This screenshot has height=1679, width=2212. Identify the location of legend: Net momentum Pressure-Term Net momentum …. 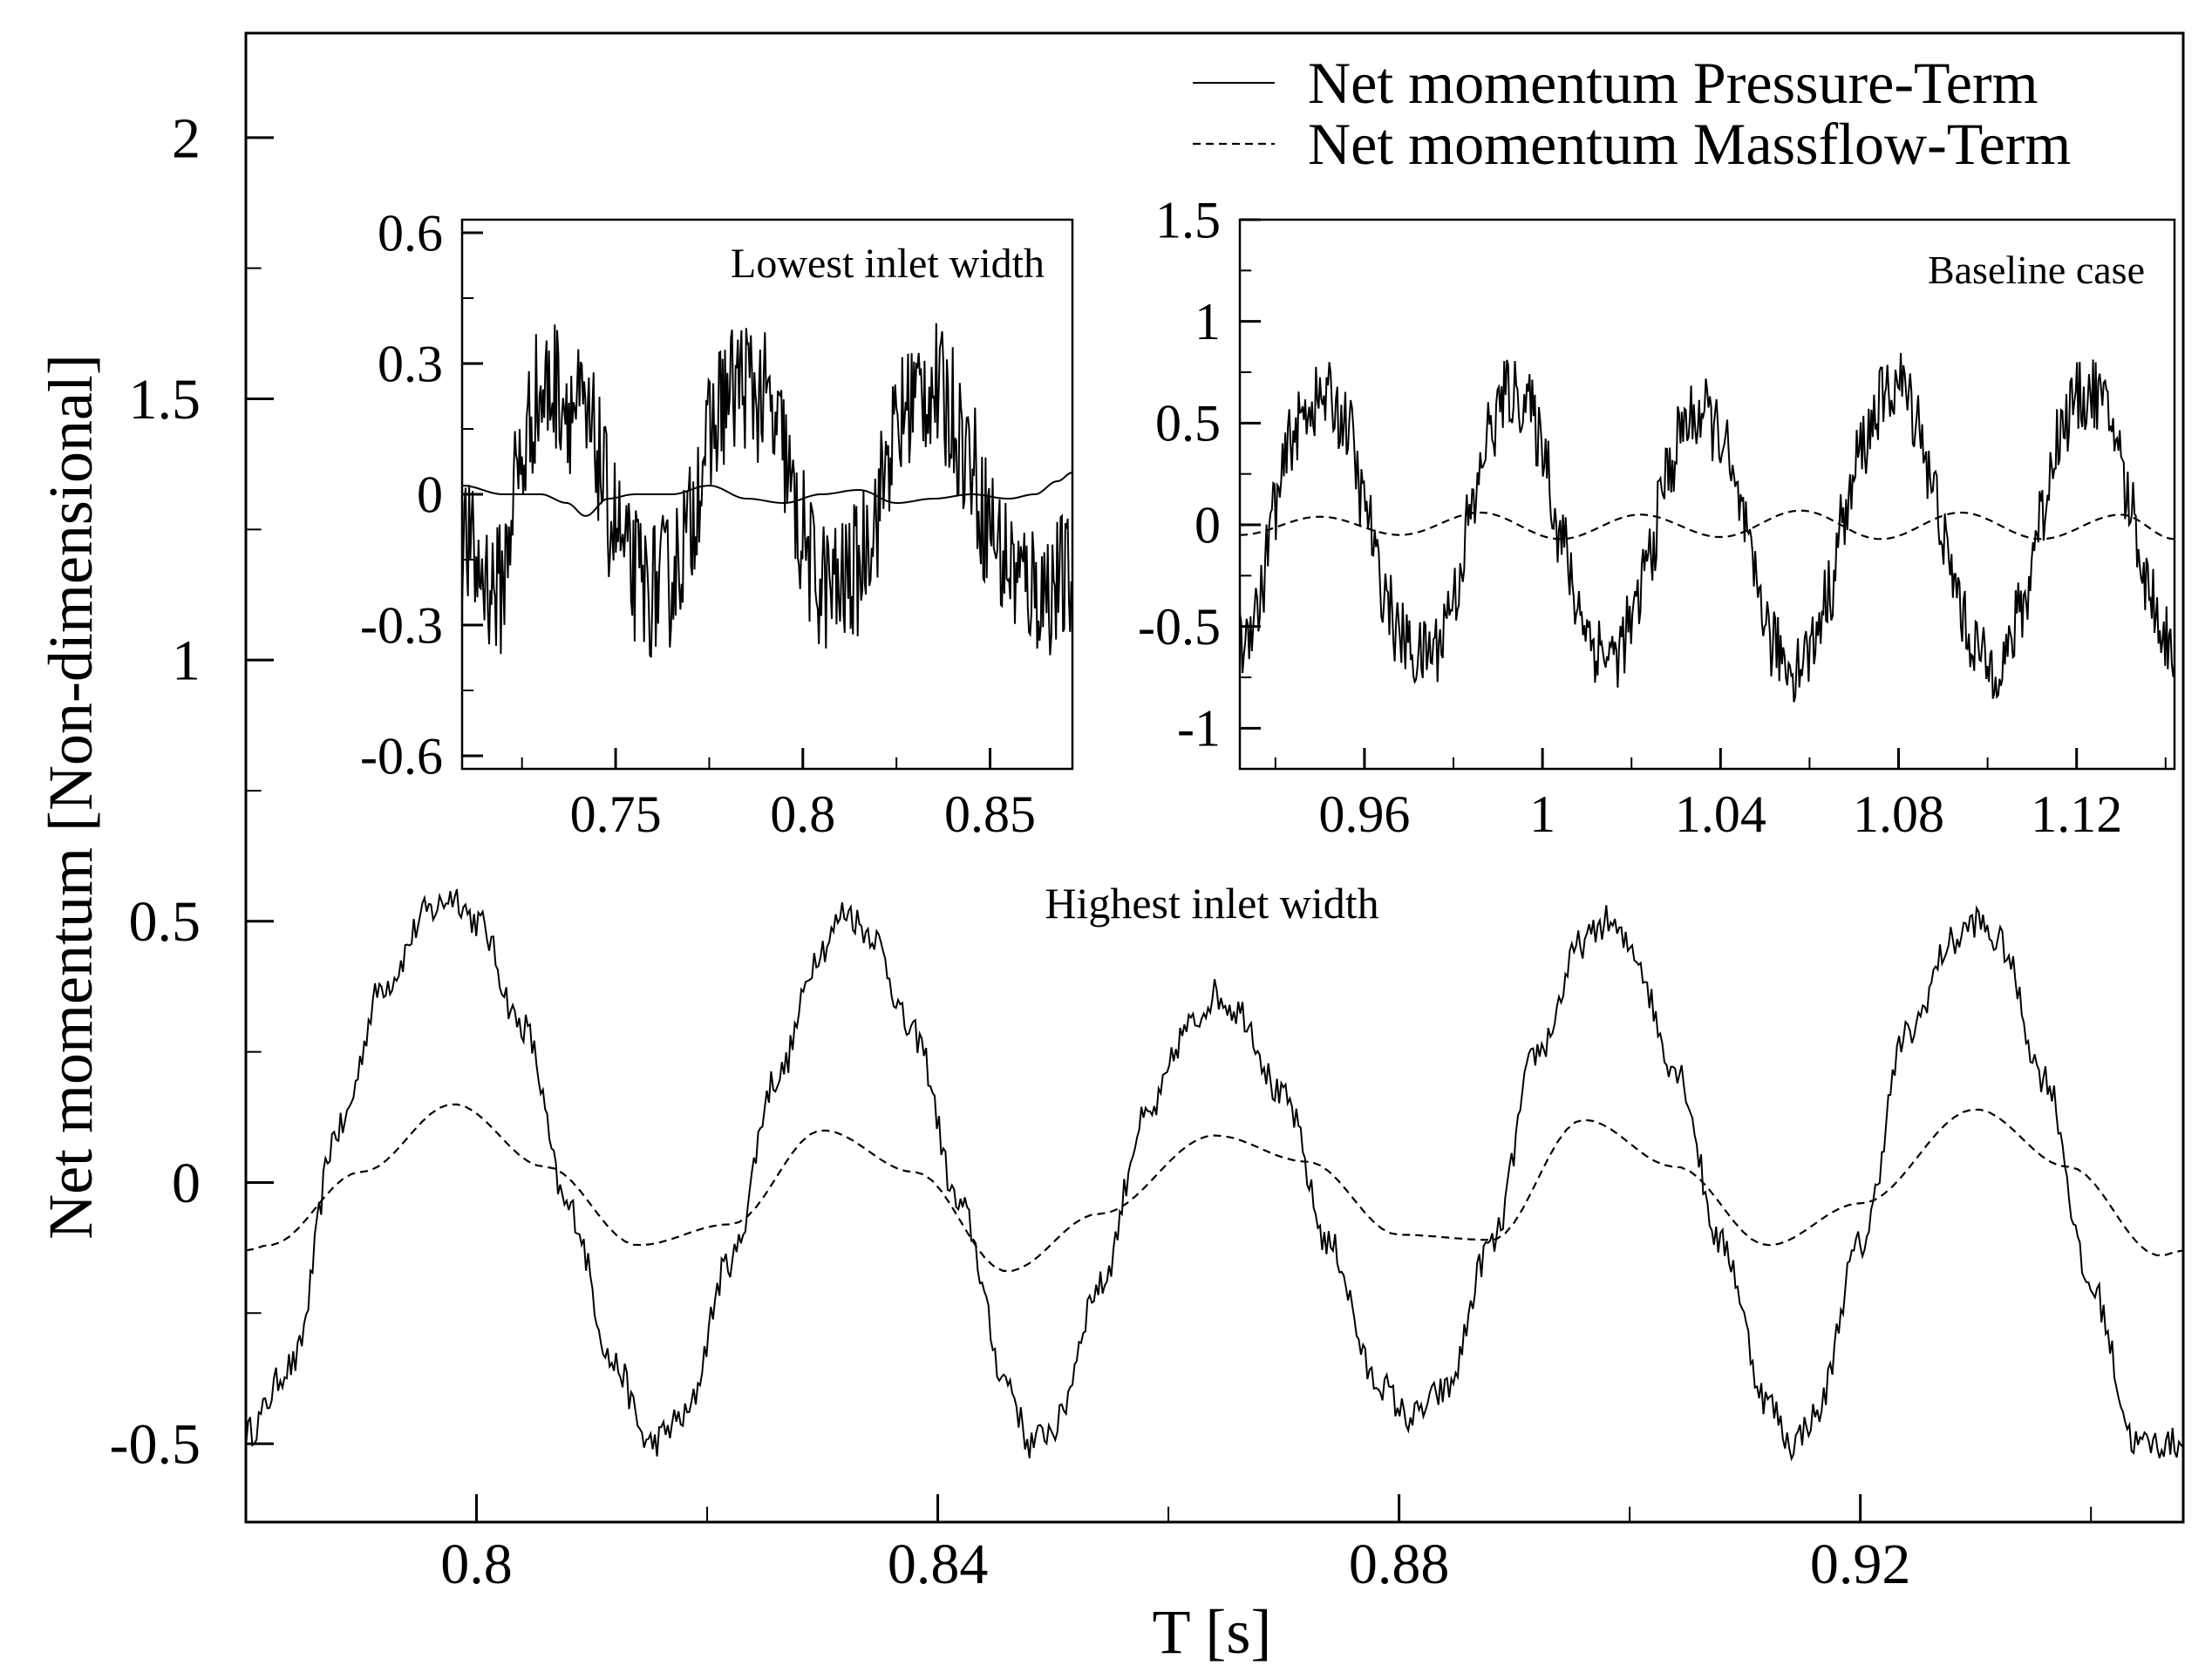
(1632, 113).